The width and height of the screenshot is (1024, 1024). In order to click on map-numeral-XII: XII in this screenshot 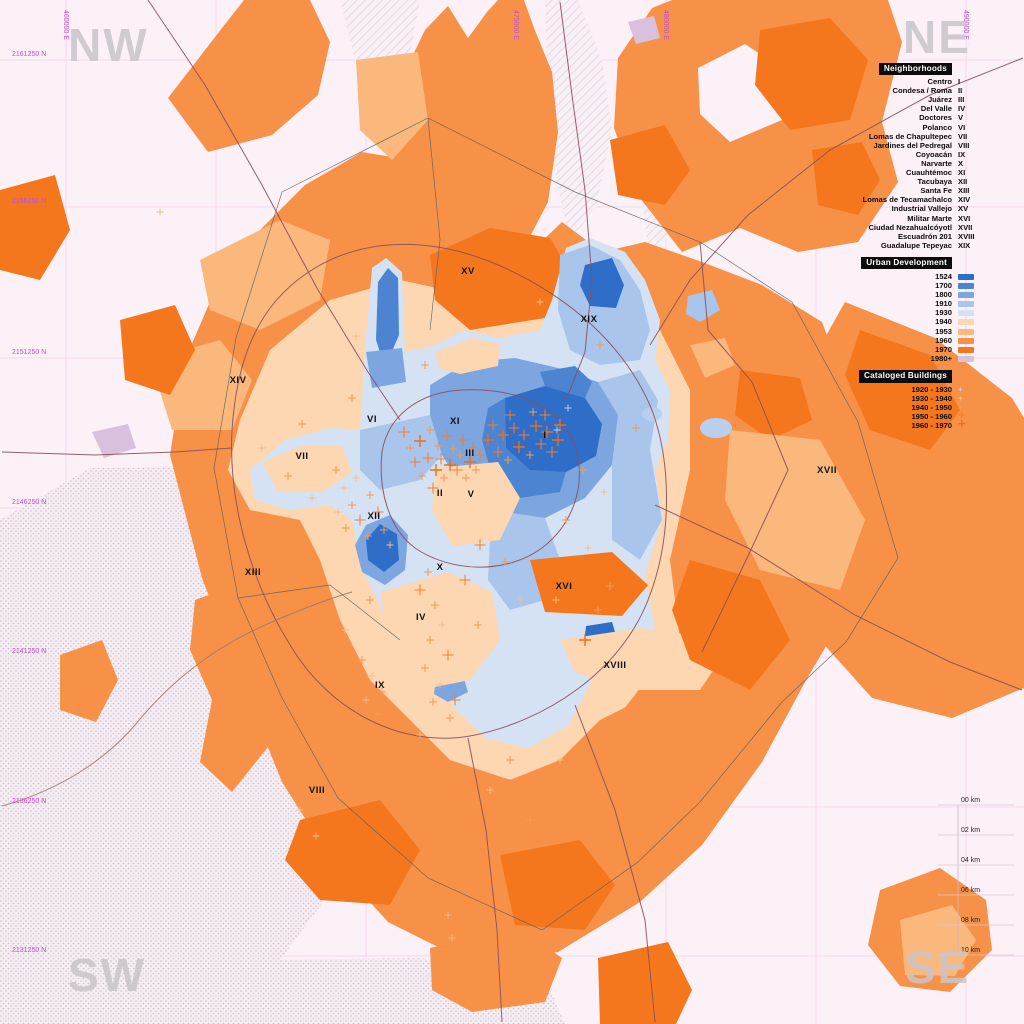, I will do `click(373, 516)`.